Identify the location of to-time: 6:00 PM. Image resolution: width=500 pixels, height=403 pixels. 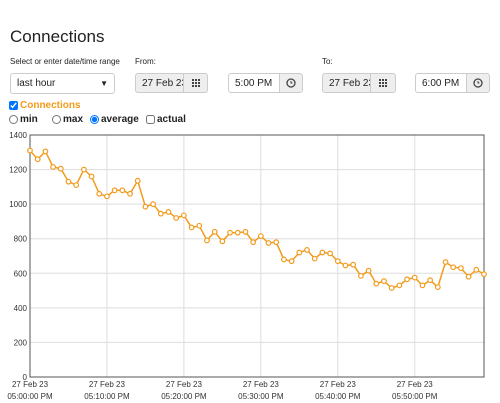
(441, 83).